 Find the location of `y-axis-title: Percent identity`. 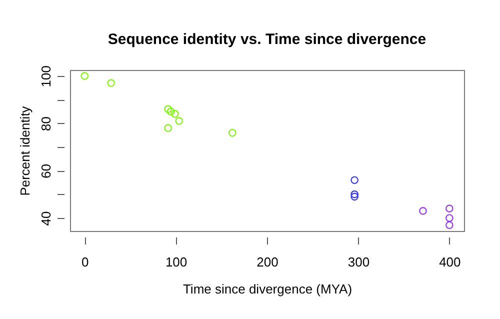

y-axis-title: Percent identity is located at coordinates (25, 151).